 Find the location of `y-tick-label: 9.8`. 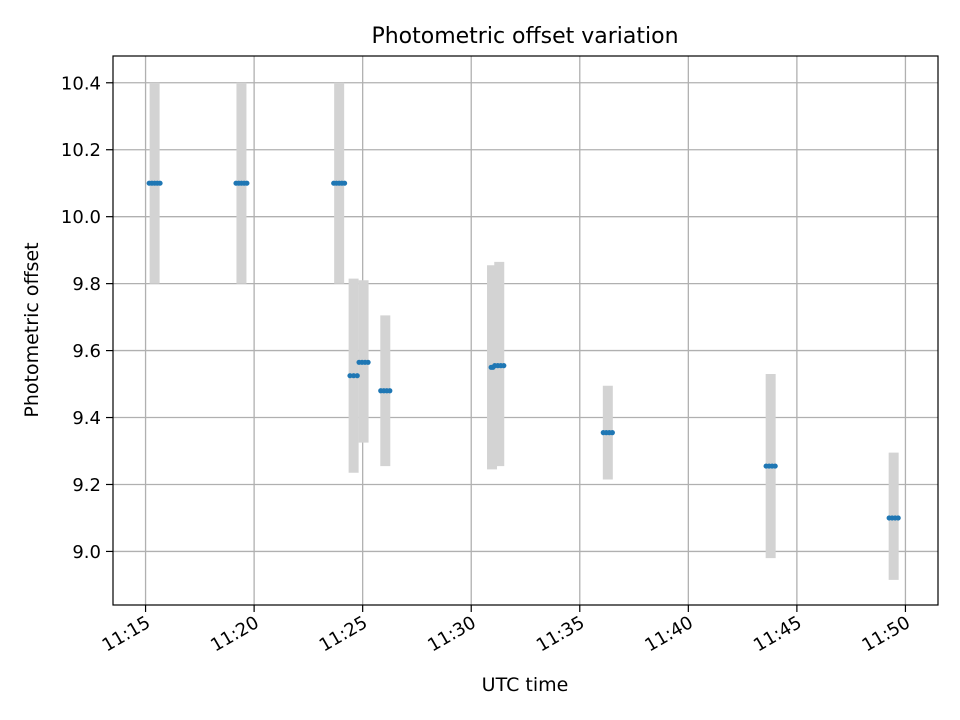

y-tick-label: 9.8 is located at coordinates (86, 284).